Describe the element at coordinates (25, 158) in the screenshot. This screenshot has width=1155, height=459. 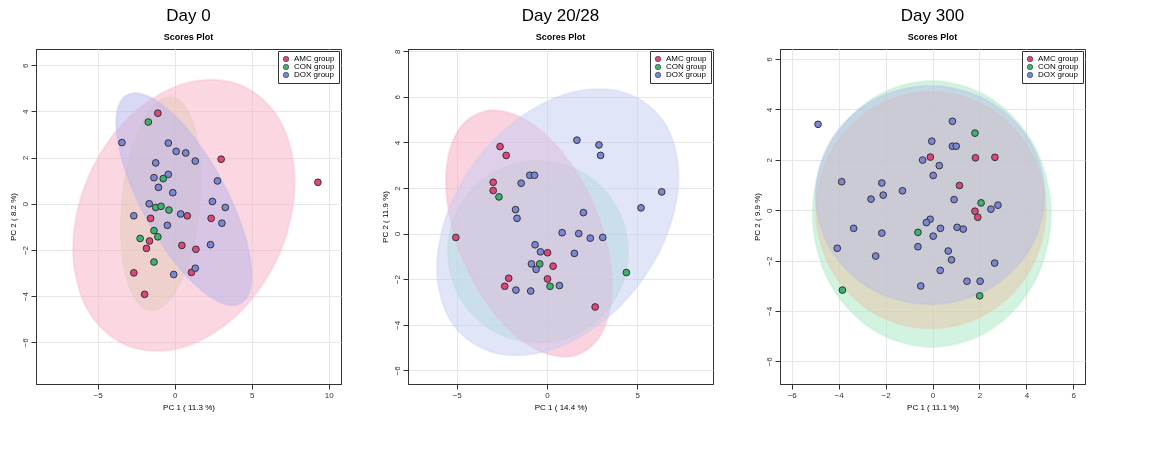
I see `y-tick-label: 2` at that location.